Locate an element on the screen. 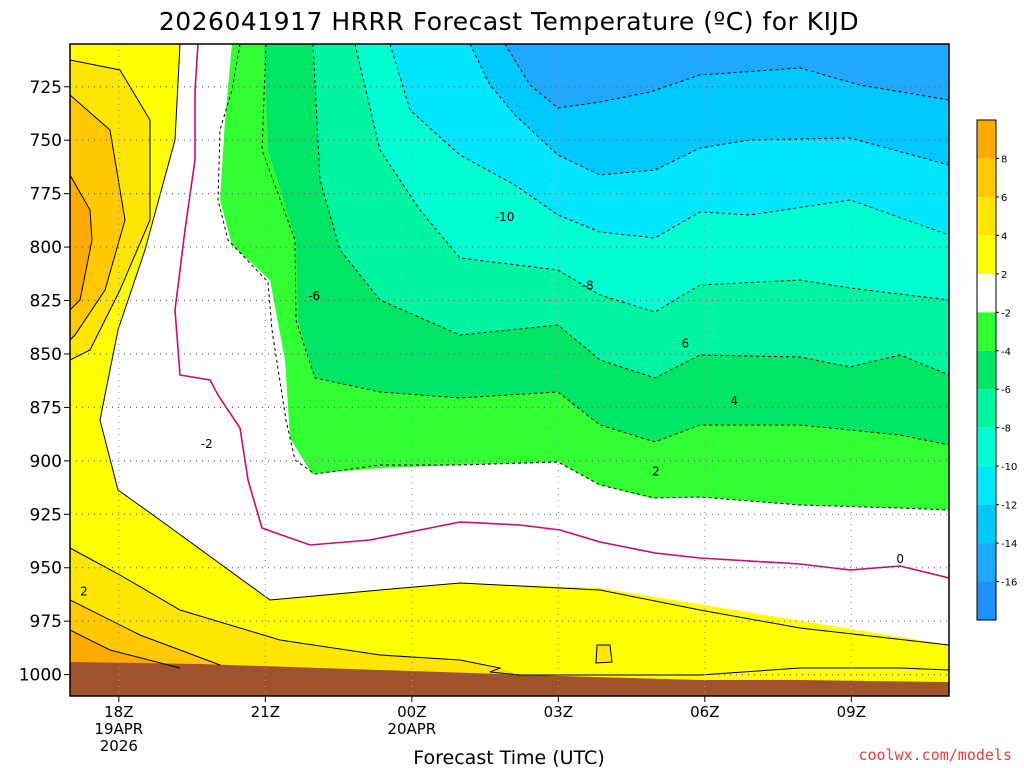  x-tick-label: 00Z is located at coordinates (411, 712).